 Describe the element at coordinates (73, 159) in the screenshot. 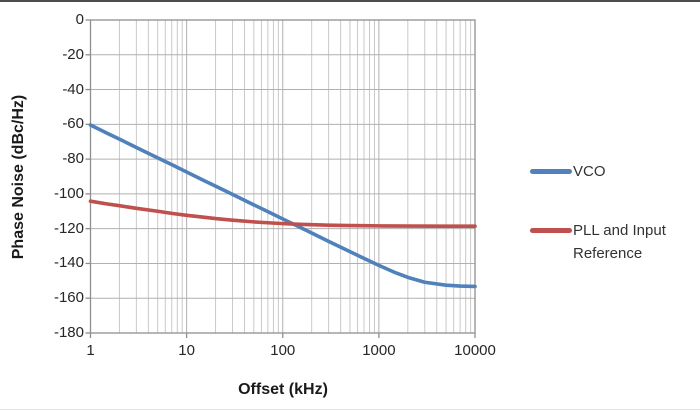

I see `y-tick-label: -80` at that location.